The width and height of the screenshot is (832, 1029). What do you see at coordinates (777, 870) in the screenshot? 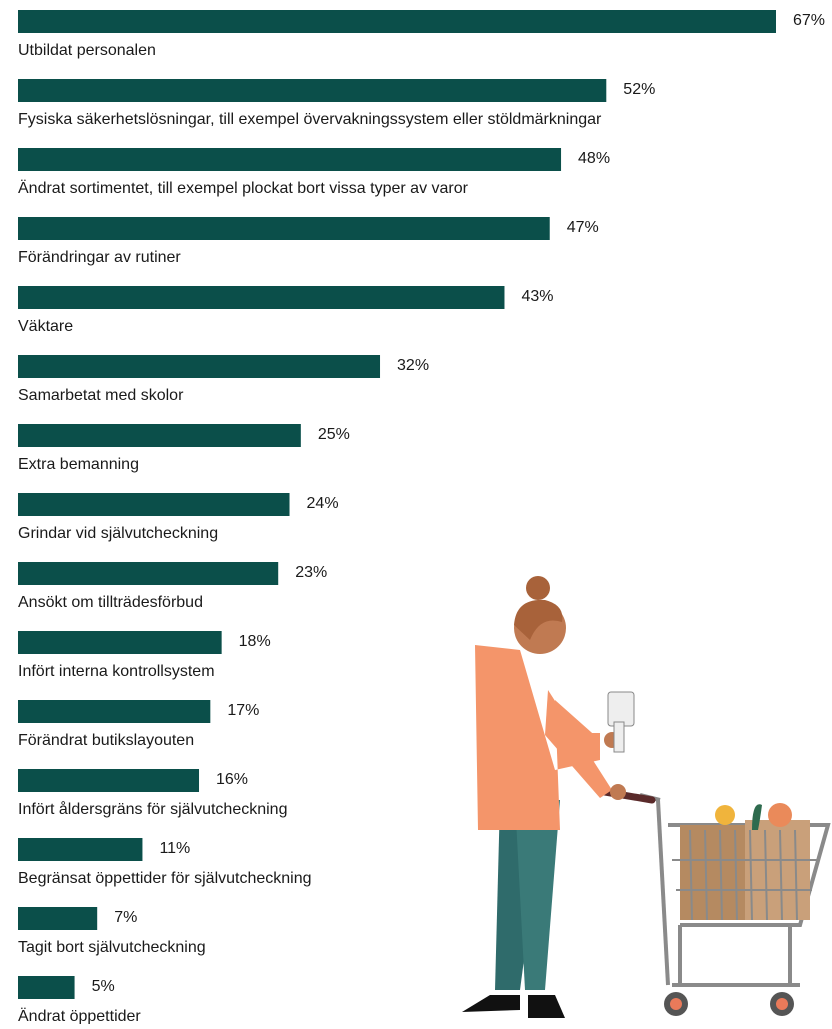
I see `bag` at bounding box center [777, 870].